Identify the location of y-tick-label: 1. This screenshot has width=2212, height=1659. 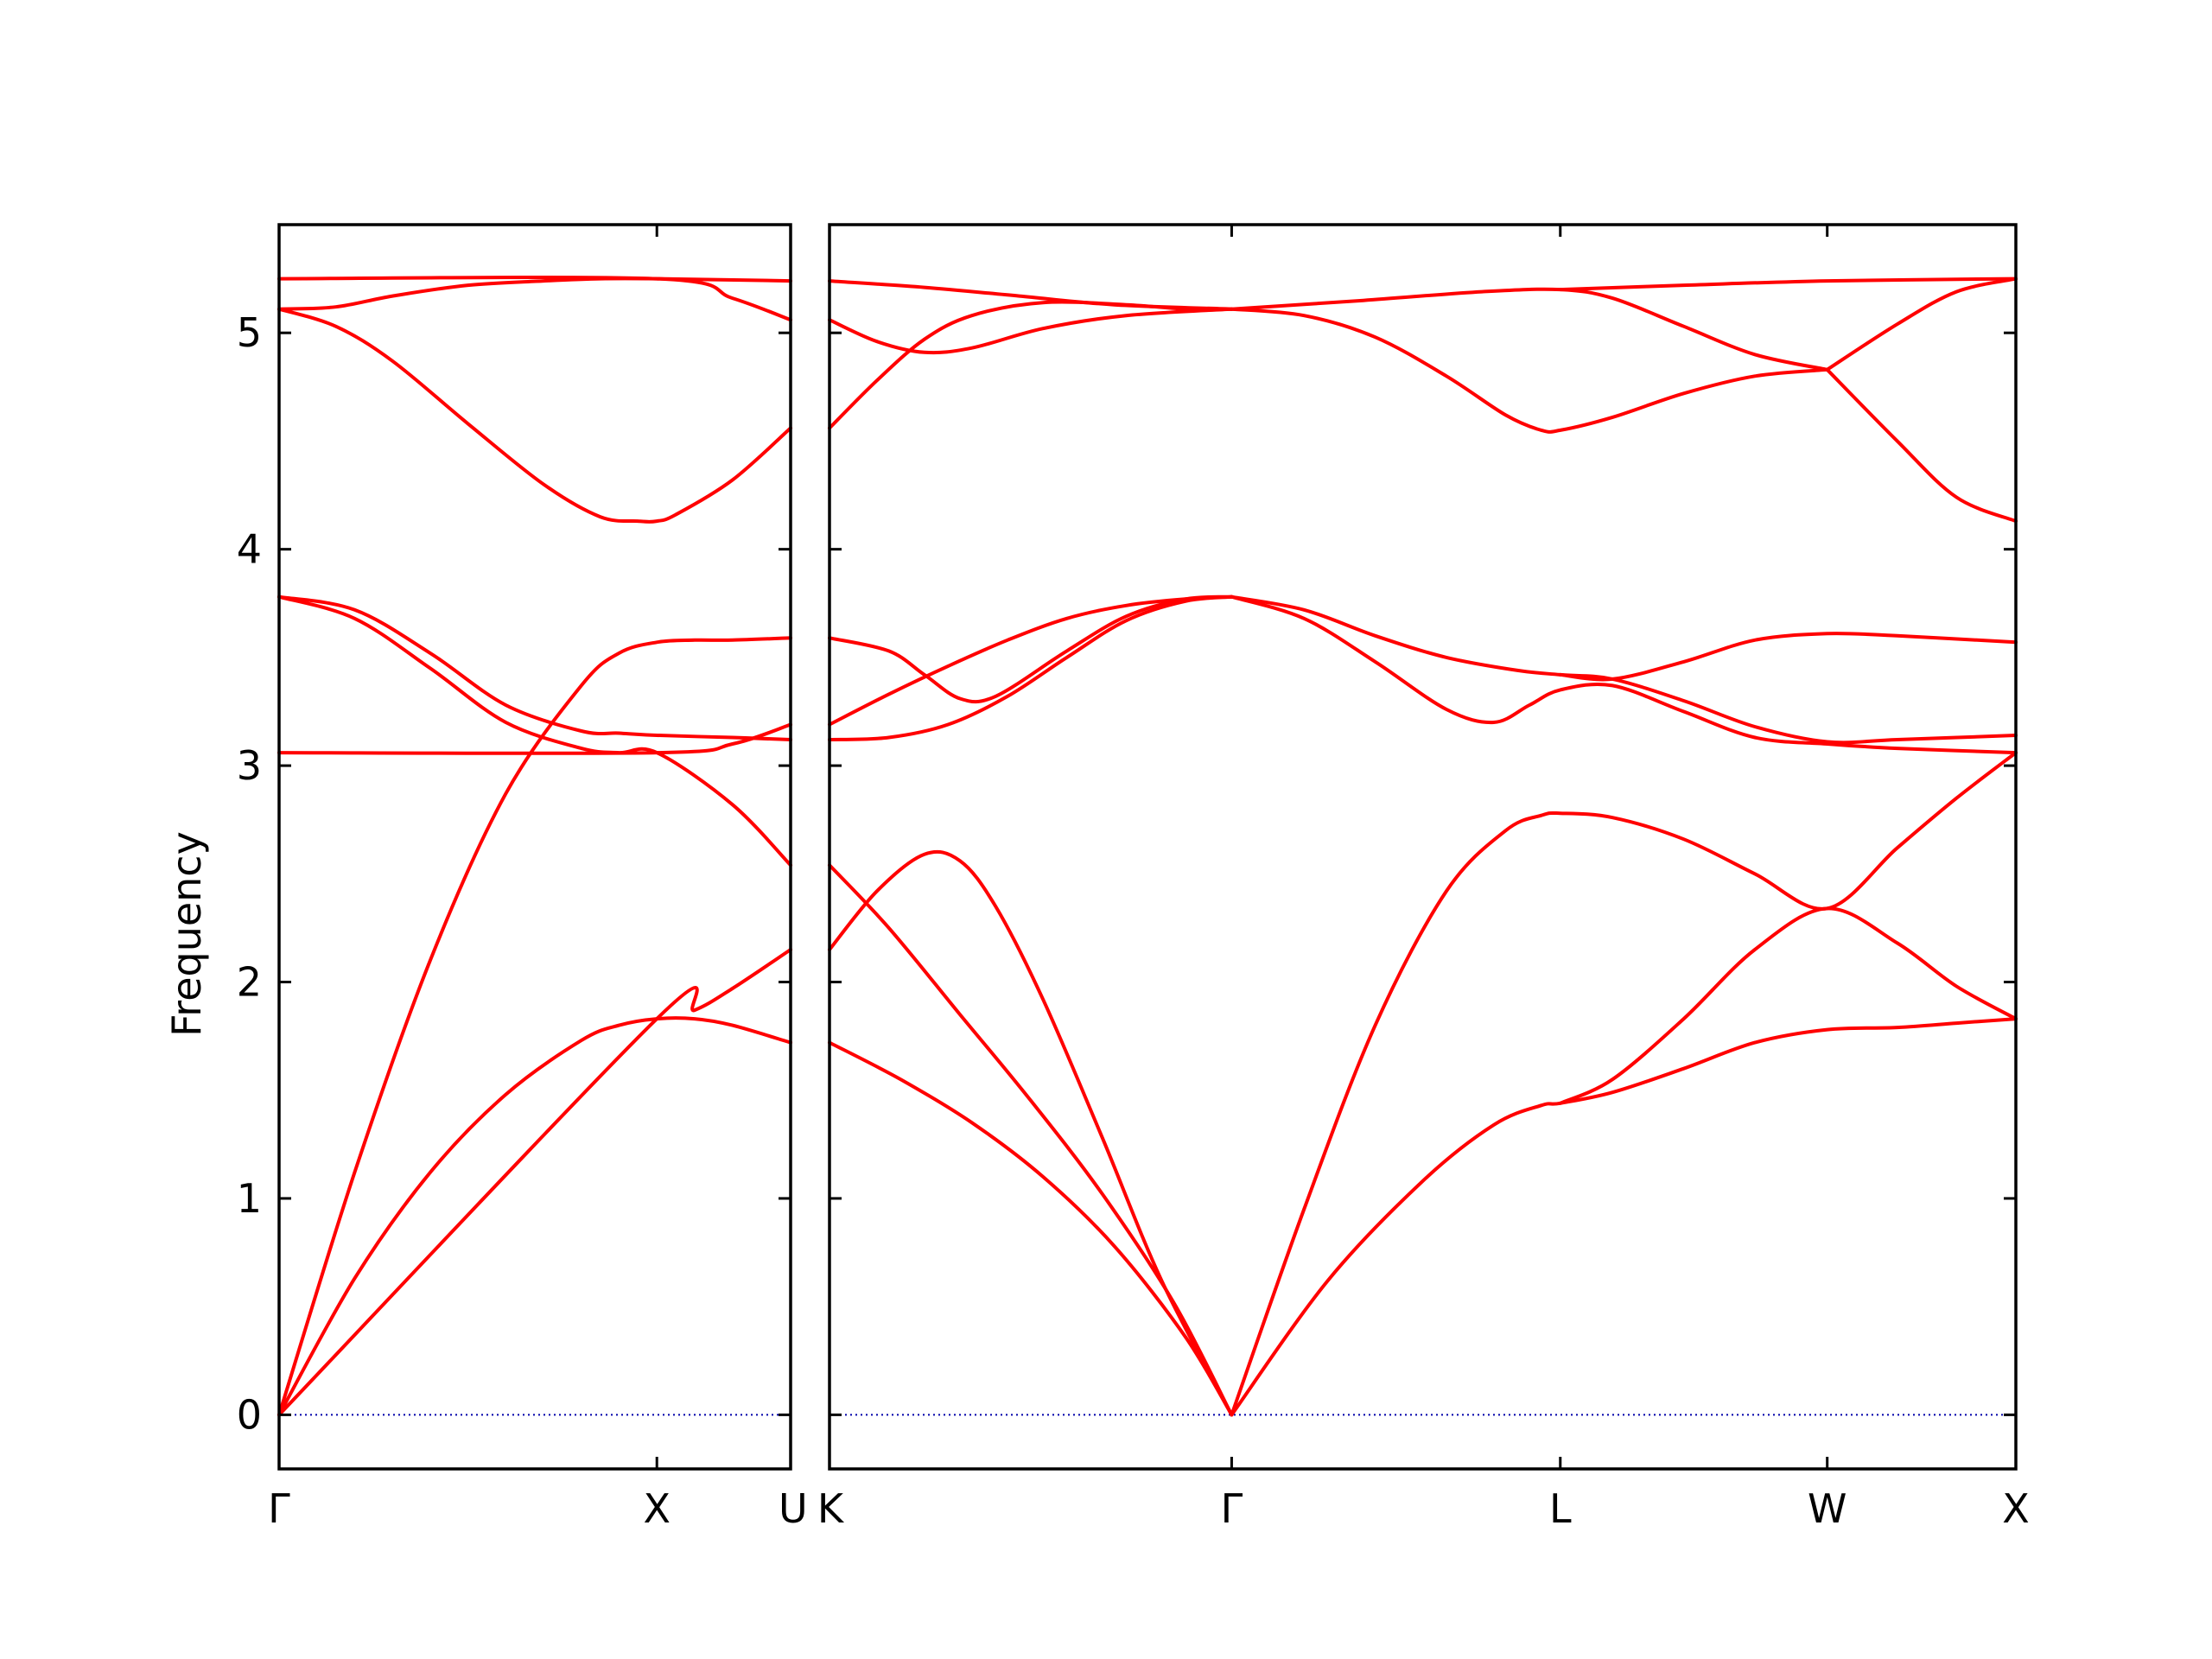
(249, 1198).